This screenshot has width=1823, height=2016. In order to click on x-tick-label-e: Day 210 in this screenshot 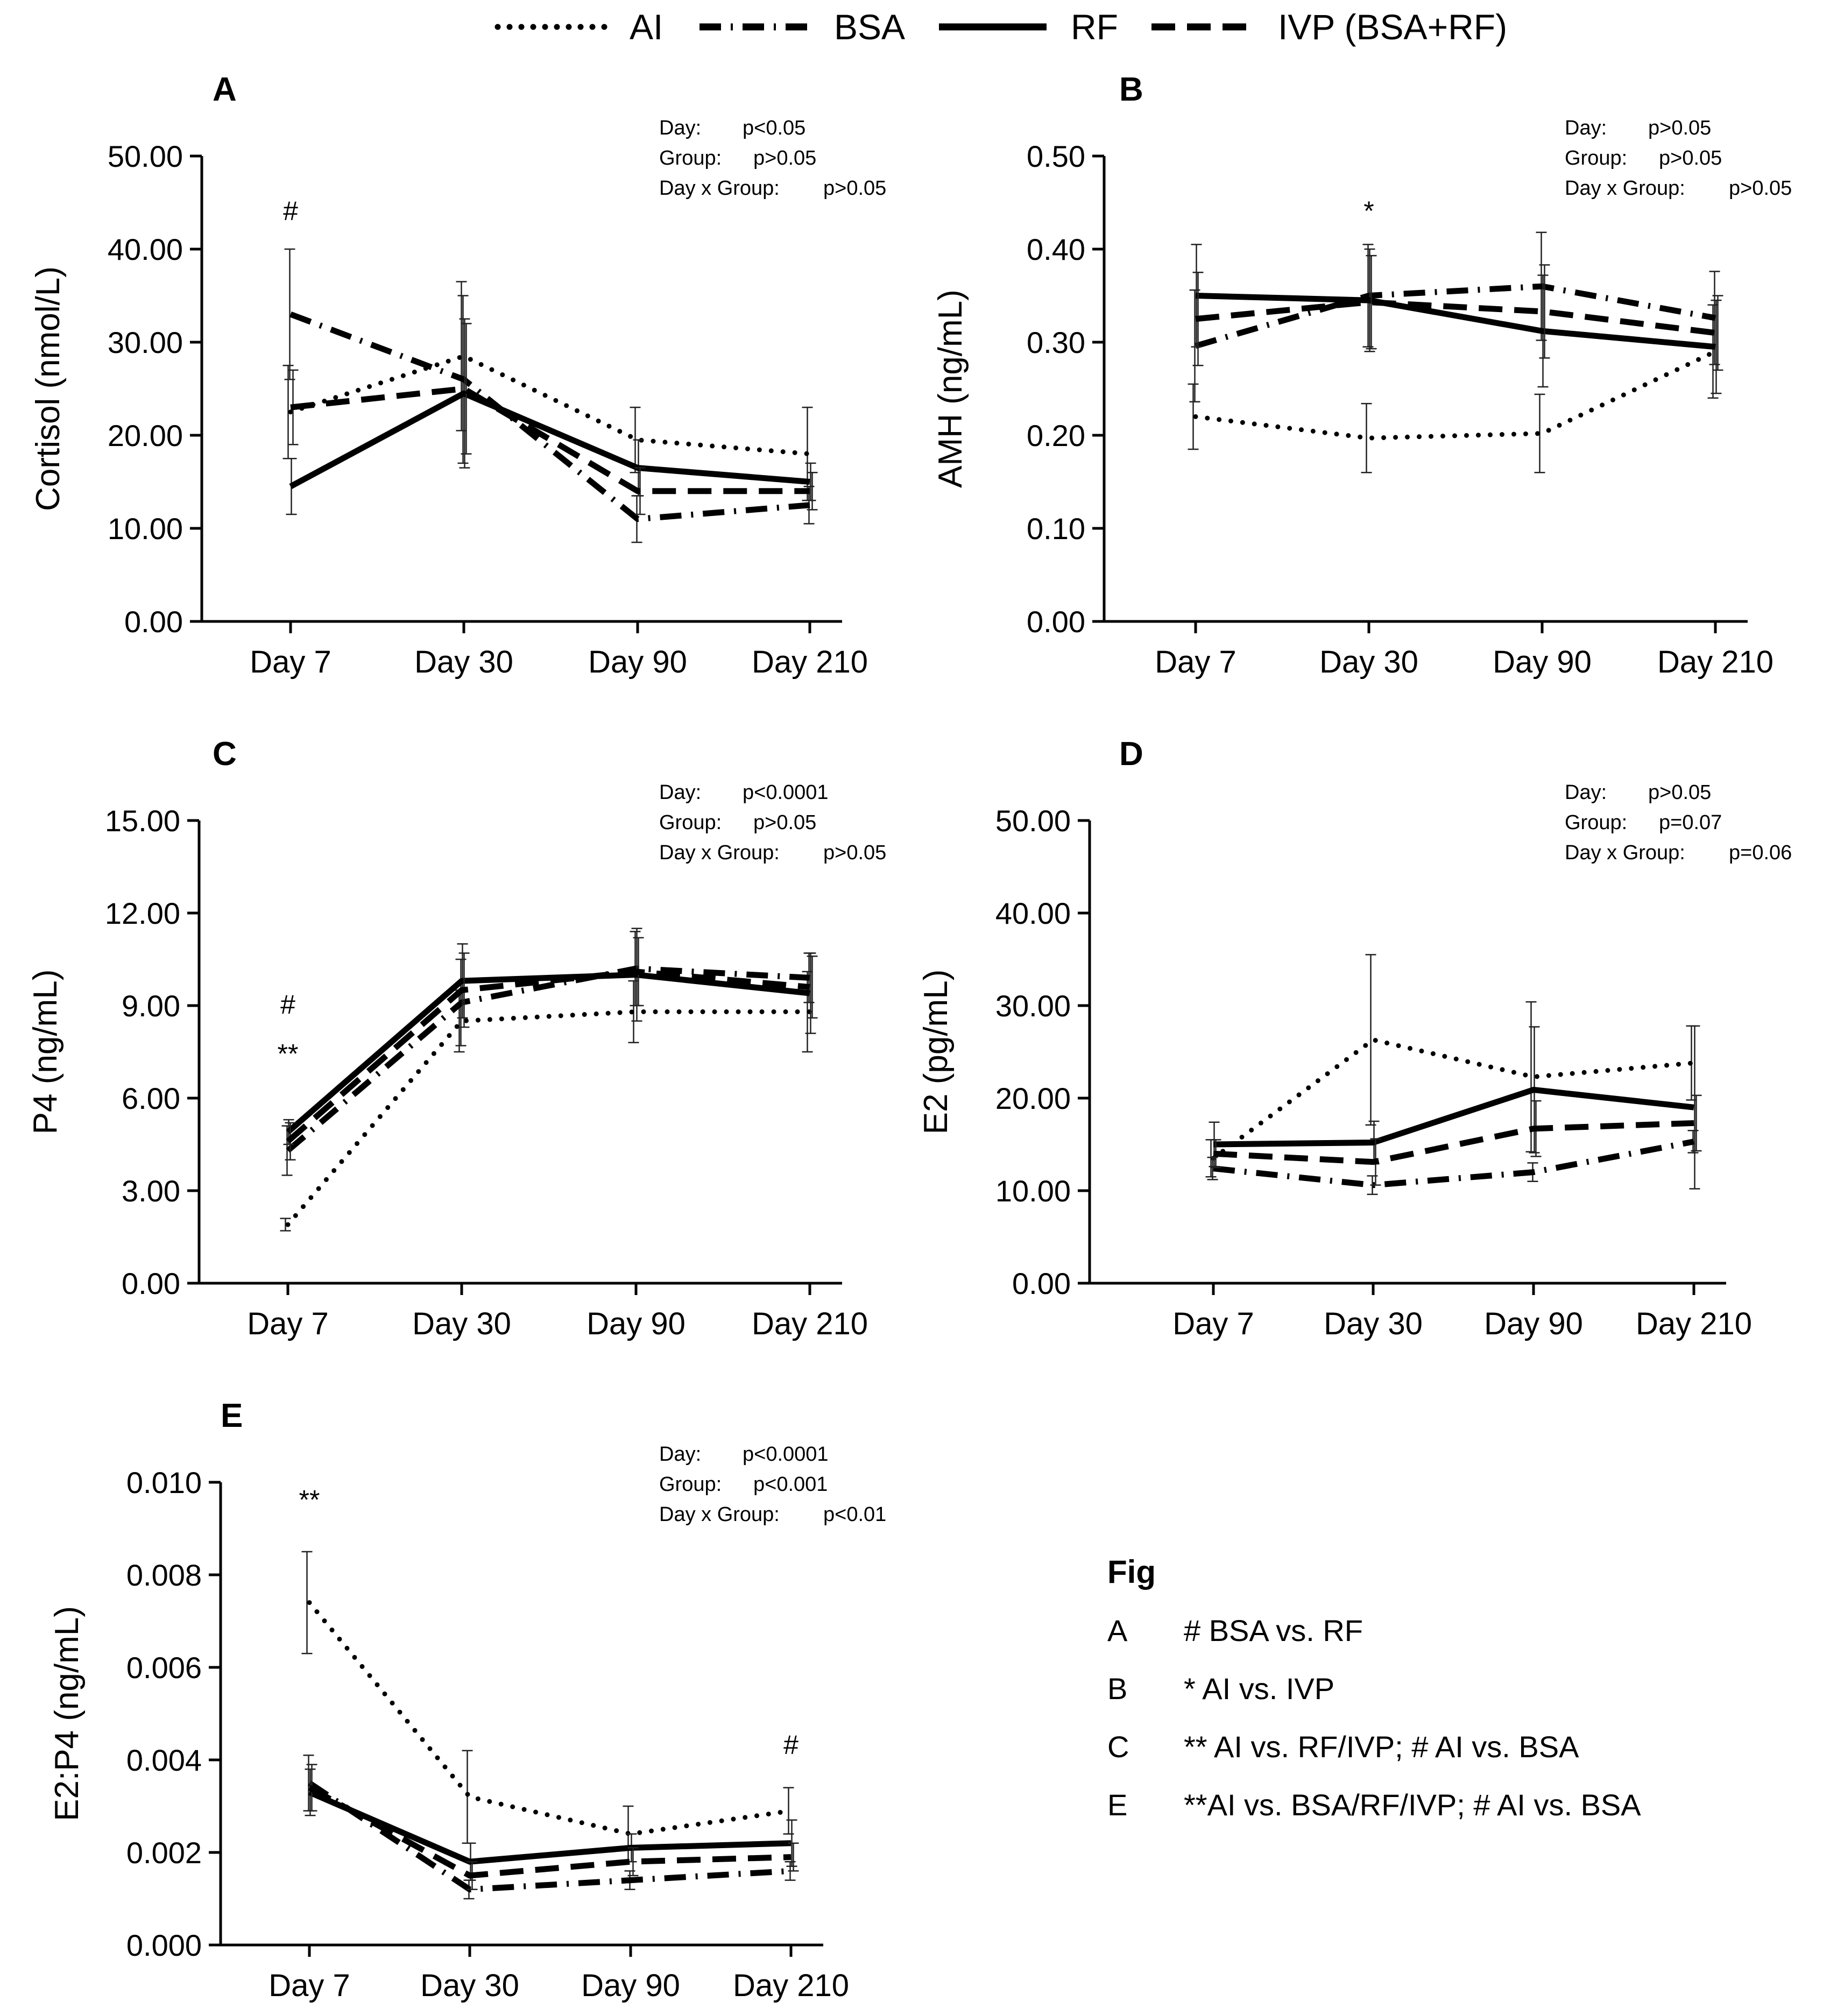, I will do `click(791, 1985)`.